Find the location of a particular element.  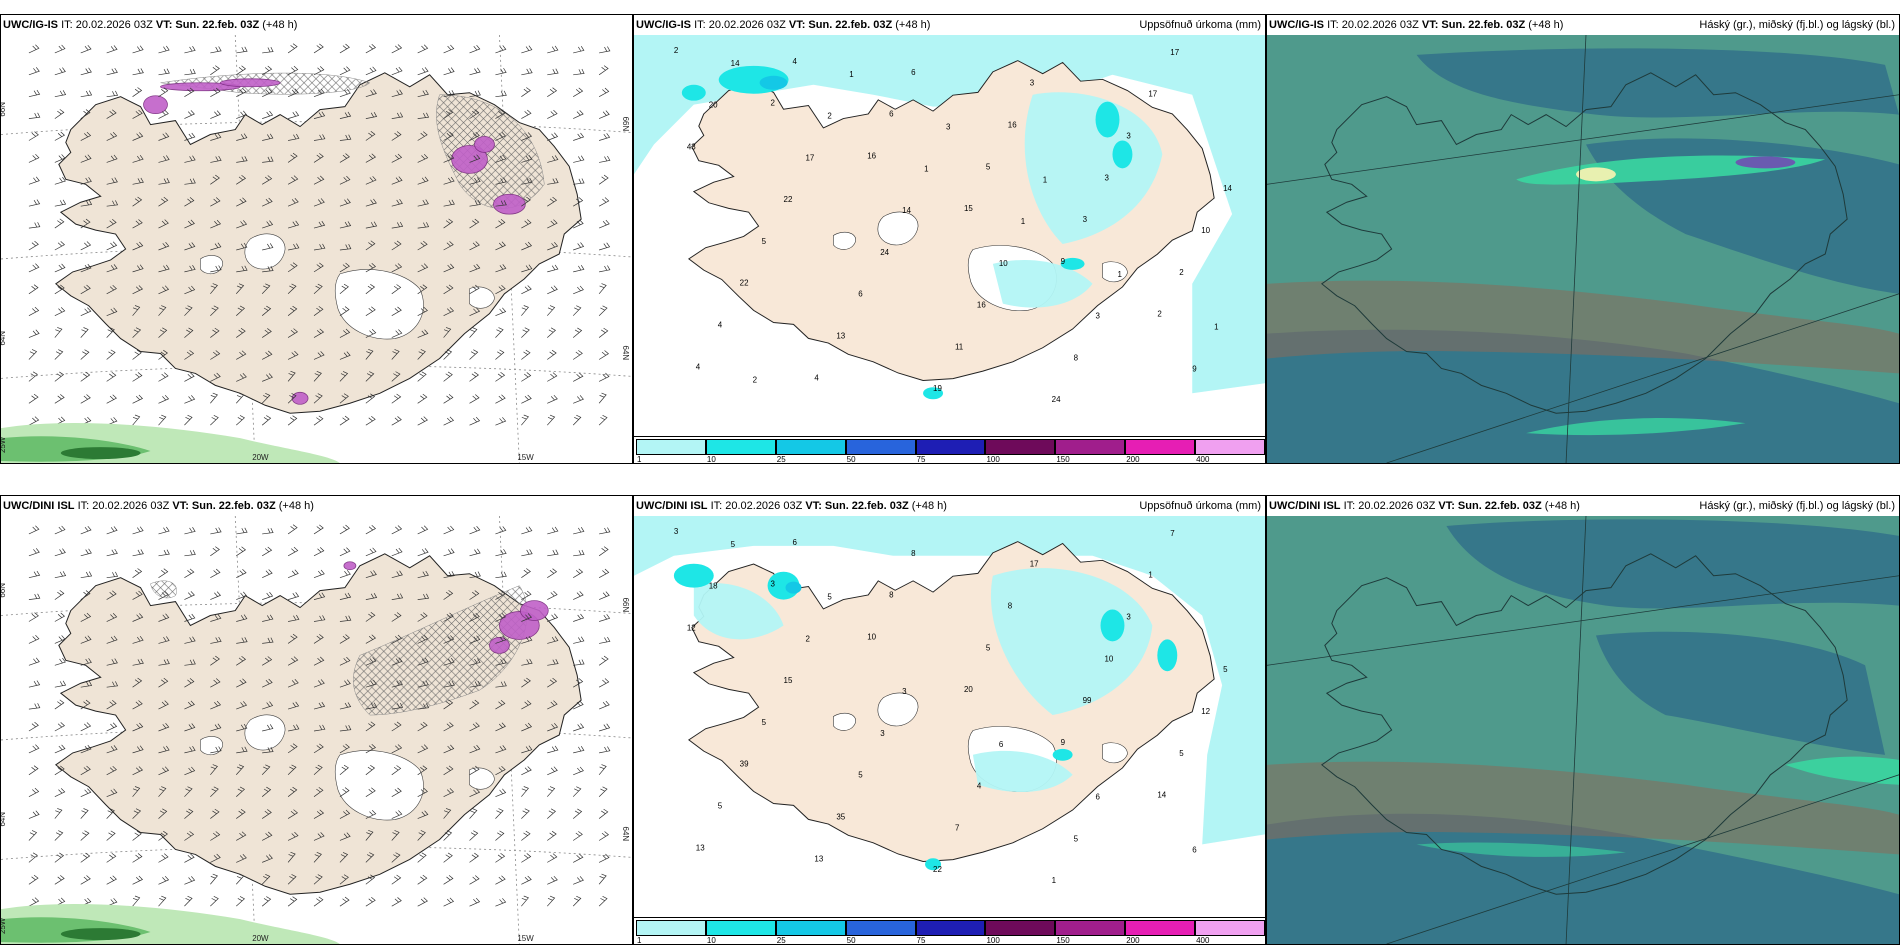

precip-value-label: 10 is located at coordinates (1003, 263).